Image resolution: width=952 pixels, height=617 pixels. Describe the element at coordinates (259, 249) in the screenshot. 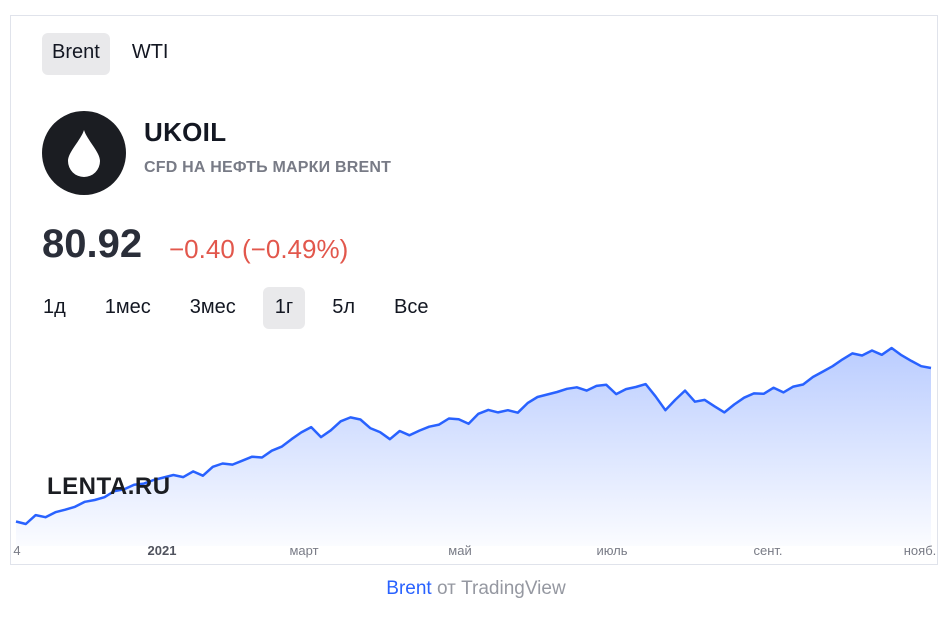

I see `price-change: −0.40 (−0.49%)` at that location.